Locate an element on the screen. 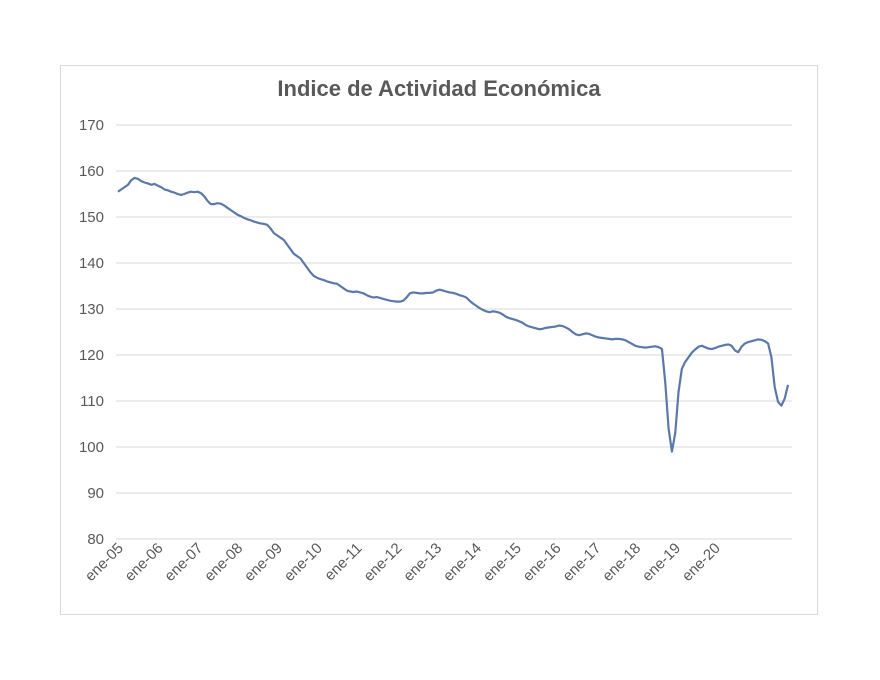 Image resolution: width=880 pixels, height=680 pixels. y-tick-label: 90 is located at coordinates (95, 493).